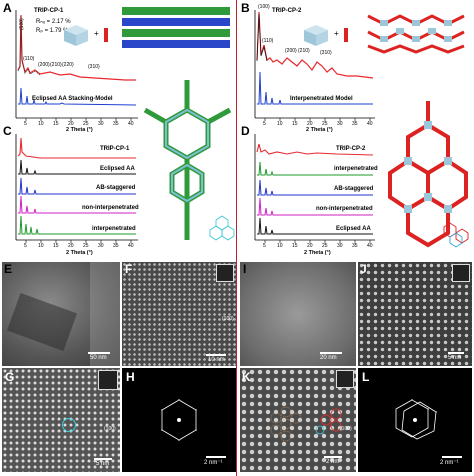  What do you see at coordinates (44, 65) in the screenshot?
I see `peak-label-a-200: (200)` at bounding box center [44, 65].